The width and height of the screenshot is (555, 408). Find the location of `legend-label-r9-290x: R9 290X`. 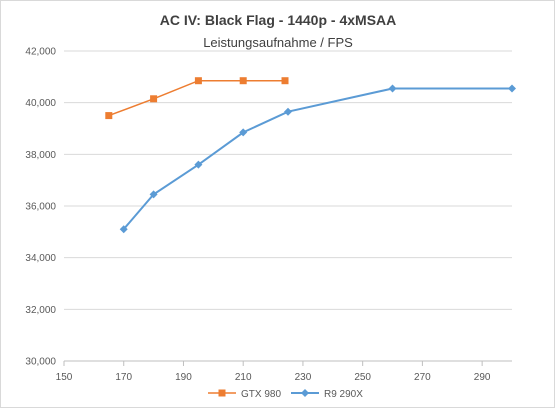

legend-label-r9-290x: R9 290X is located at coordinates (343, 394).